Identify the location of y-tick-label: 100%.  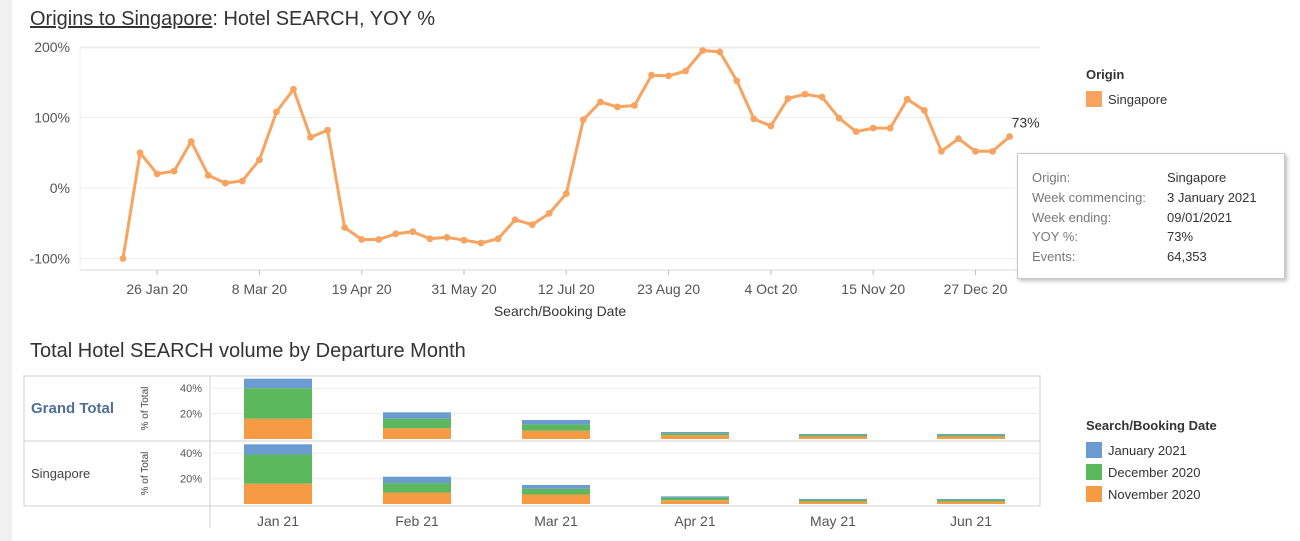
(52, 118).